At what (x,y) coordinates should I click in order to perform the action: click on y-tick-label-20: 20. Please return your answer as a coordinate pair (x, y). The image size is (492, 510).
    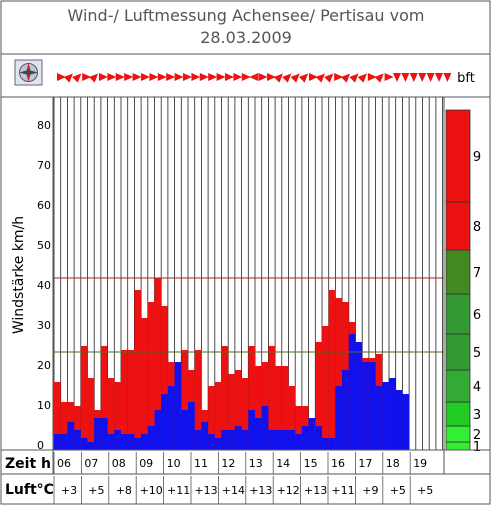
    Looking at the image, I should click on (44, 365).